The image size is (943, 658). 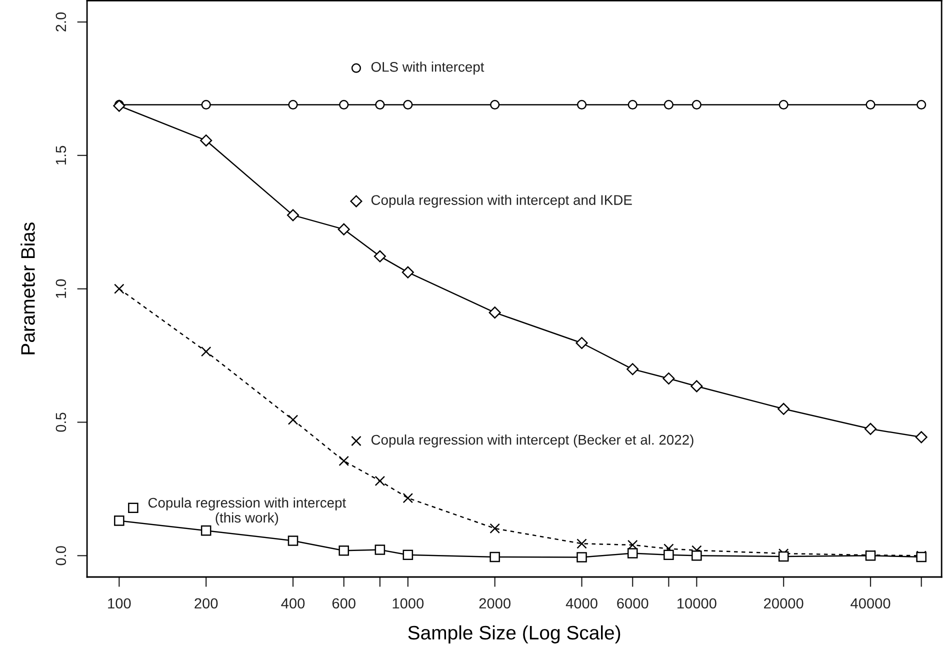 I want to click on y-axis-title: Parameter Bias, so click(x=27, y=288).